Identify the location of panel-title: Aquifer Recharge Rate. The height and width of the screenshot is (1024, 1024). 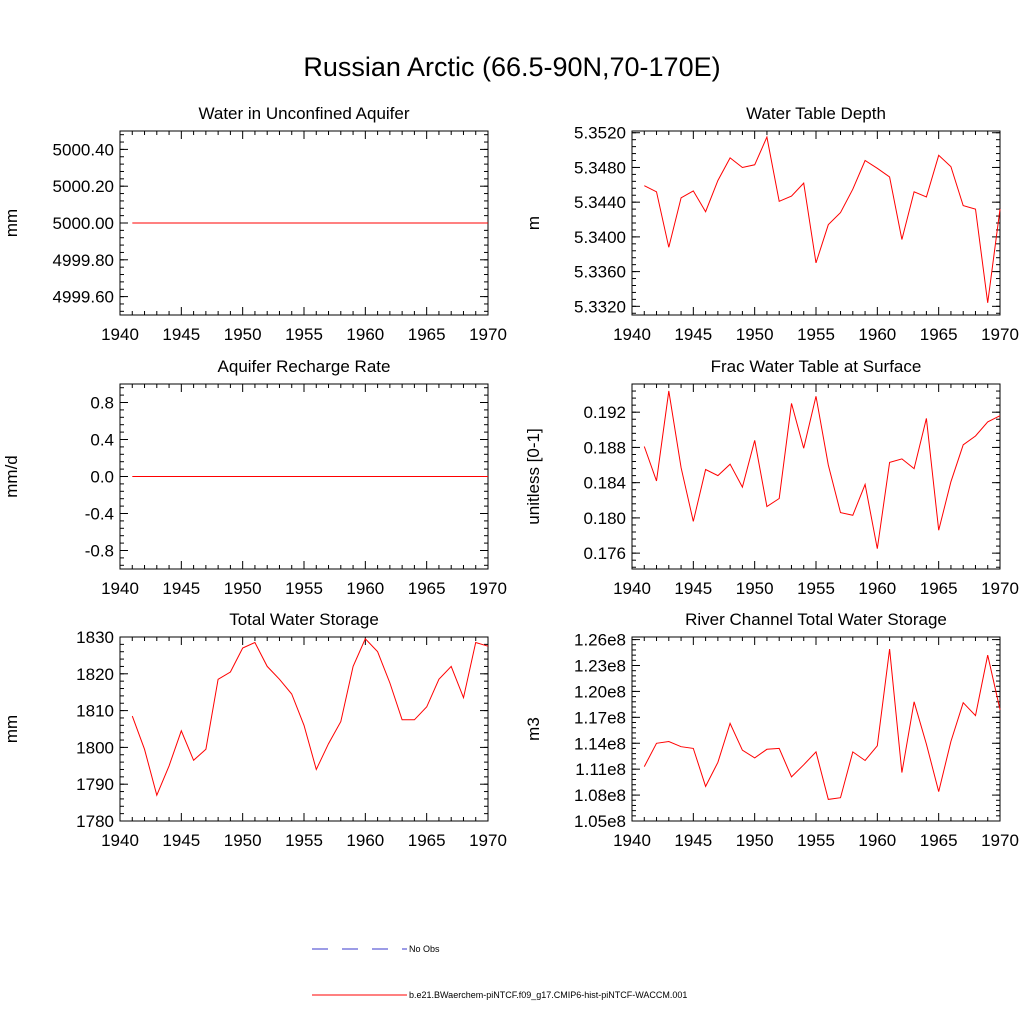
(304, 366).